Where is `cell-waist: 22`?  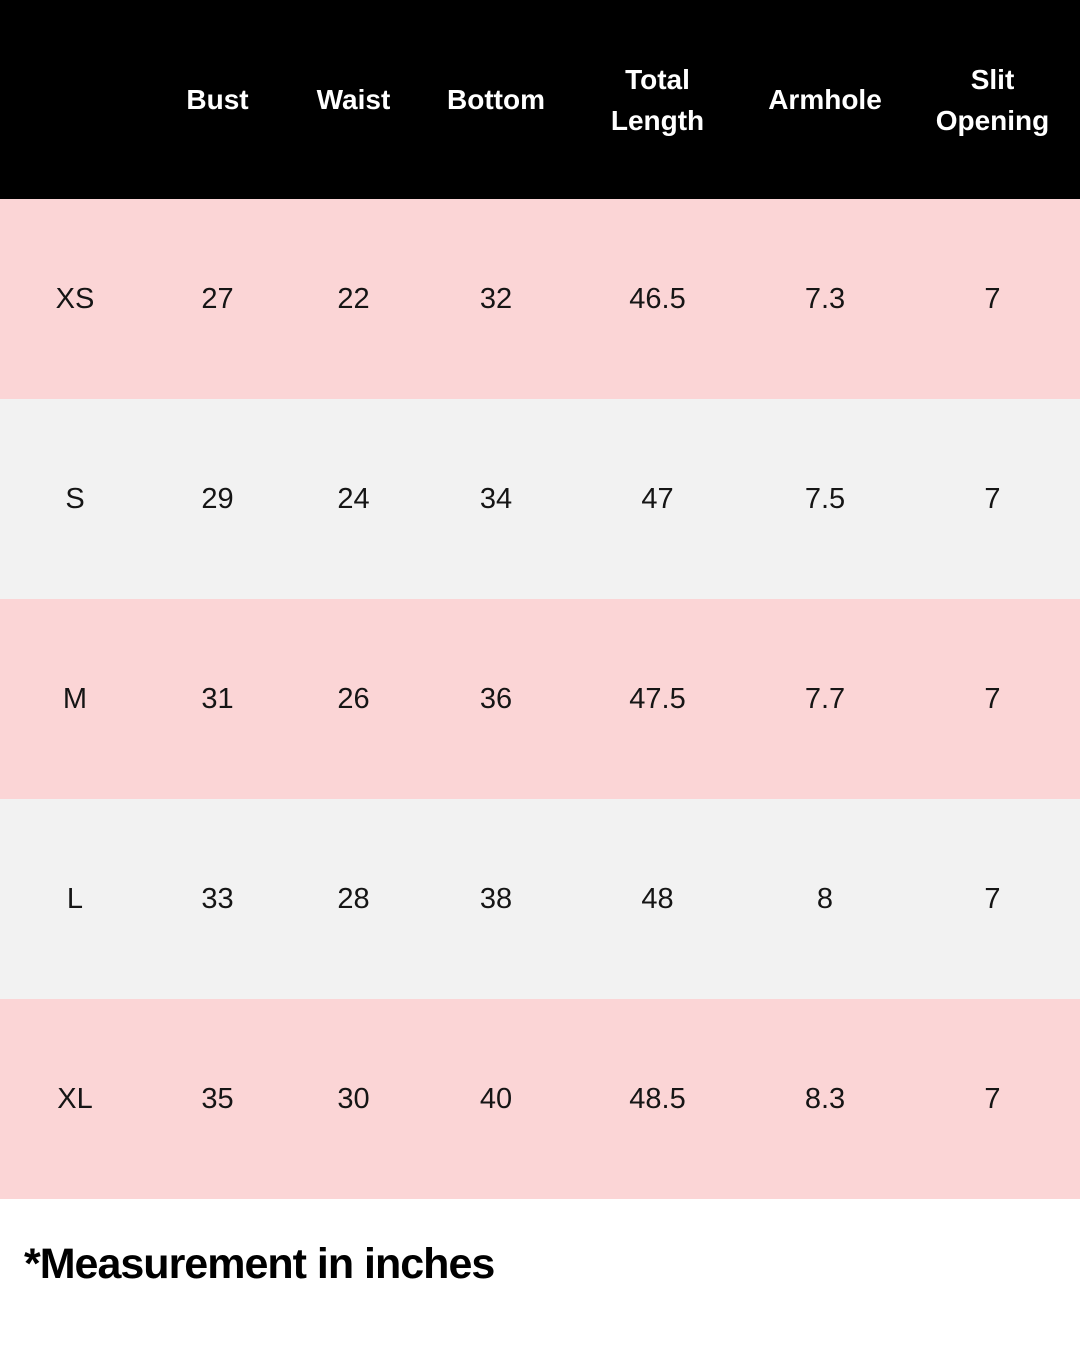
cell-waist: 22 is located at coordinates (353, 298).